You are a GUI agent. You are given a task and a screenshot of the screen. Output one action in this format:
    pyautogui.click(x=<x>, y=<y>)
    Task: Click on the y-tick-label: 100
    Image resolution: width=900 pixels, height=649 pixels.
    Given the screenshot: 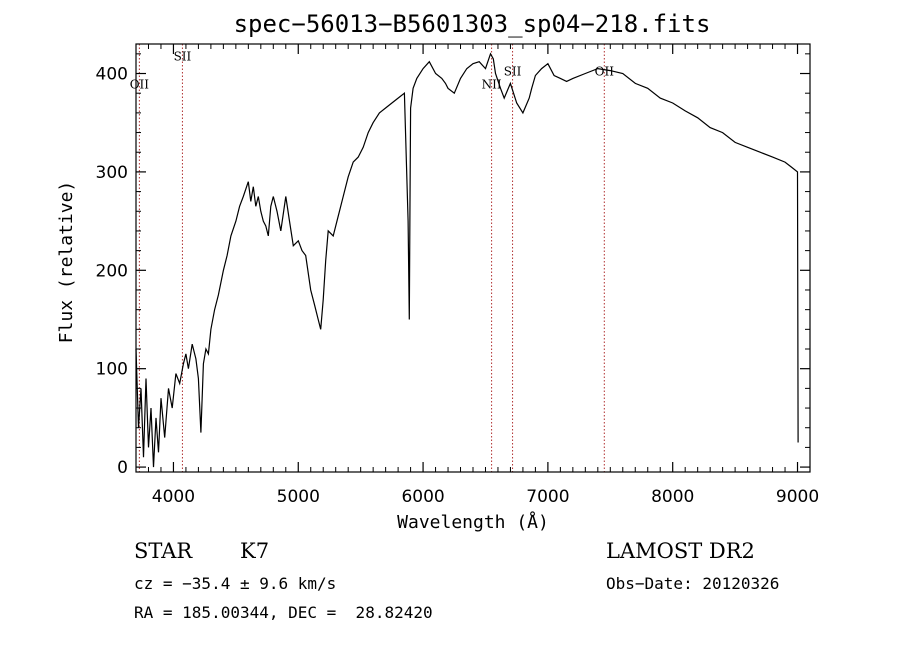 What is the action you would take?
    pyautogui.click(x=112, y=370)
    